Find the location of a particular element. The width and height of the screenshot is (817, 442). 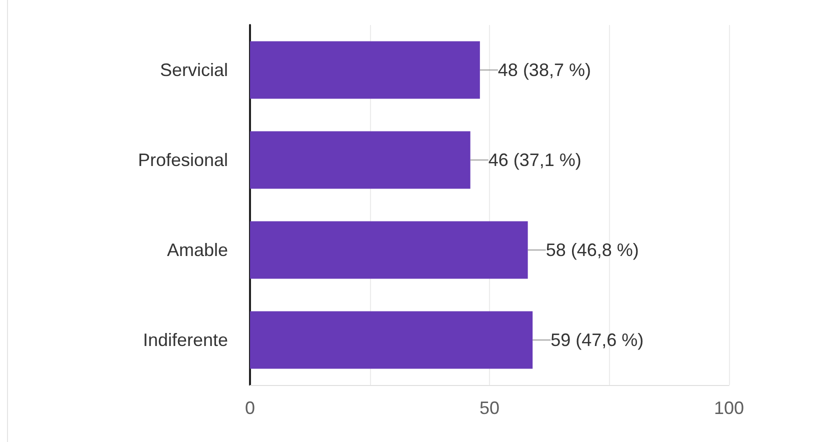

data-label: 58 (46,8 %) is located at coordinates (592, 250).